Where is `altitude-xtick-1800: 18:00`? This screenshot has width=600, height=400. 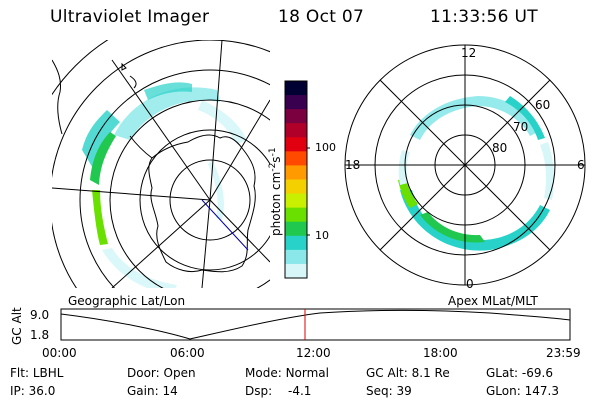
altitude-xtick-1800: 18:00 is located at coordinates (440, 353).